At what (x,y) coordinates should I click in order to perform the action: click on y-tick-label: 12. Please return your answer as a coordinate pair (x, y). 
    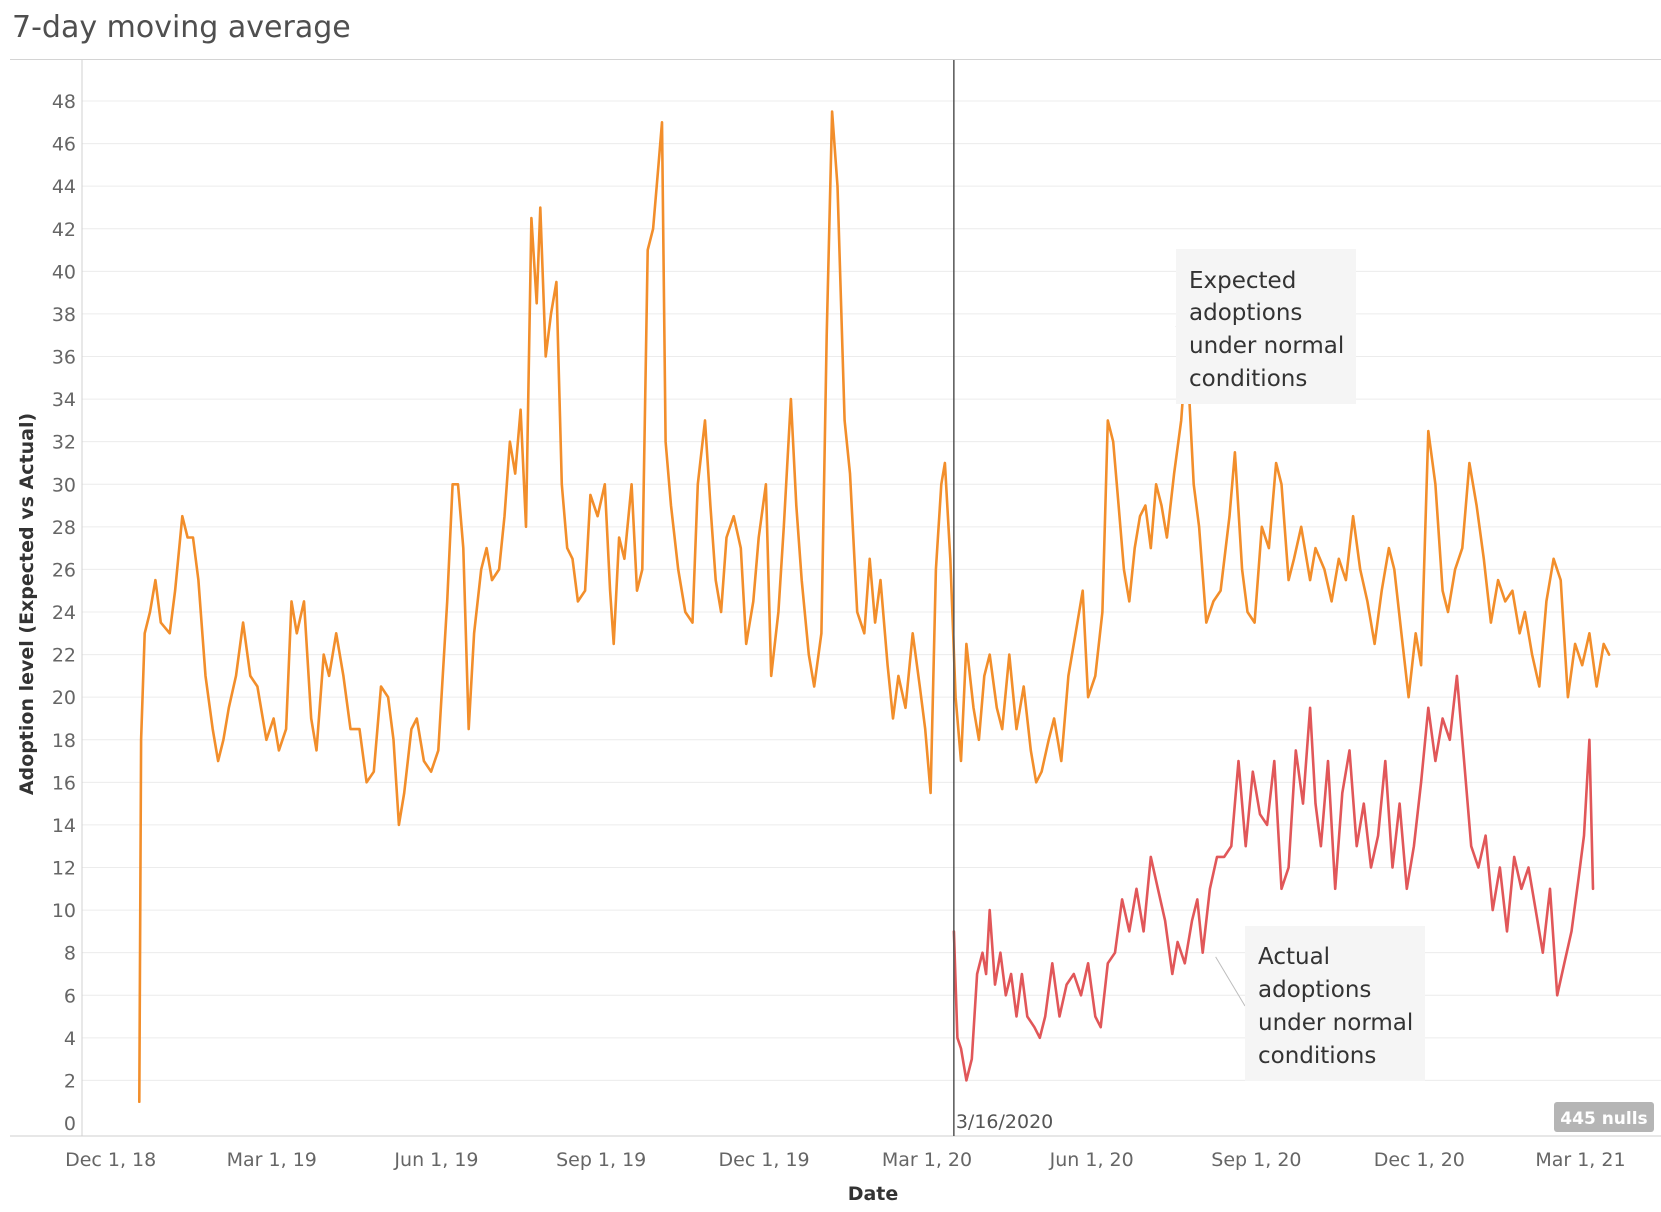
    Looking at the image, I should click on (64, 869).